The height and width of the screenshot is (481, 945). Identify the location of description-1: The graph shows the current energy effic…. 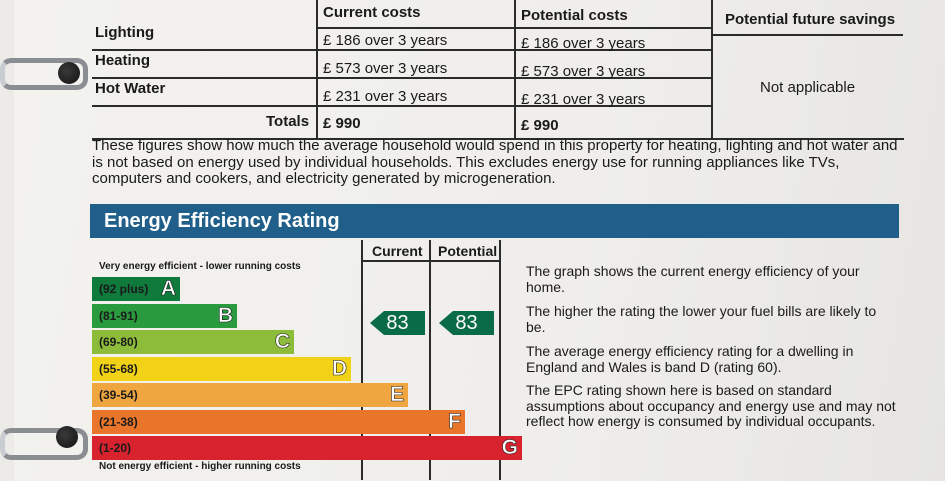
(693, 279).